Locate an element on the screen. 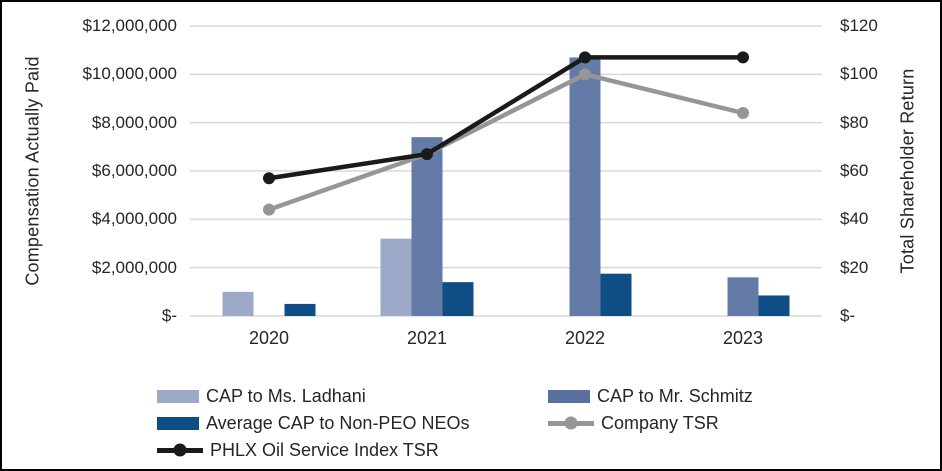 The width and height of the screenshot is (942, 471). legend-swatch-phlx-index-tsr is located at coordinates (180, 450).